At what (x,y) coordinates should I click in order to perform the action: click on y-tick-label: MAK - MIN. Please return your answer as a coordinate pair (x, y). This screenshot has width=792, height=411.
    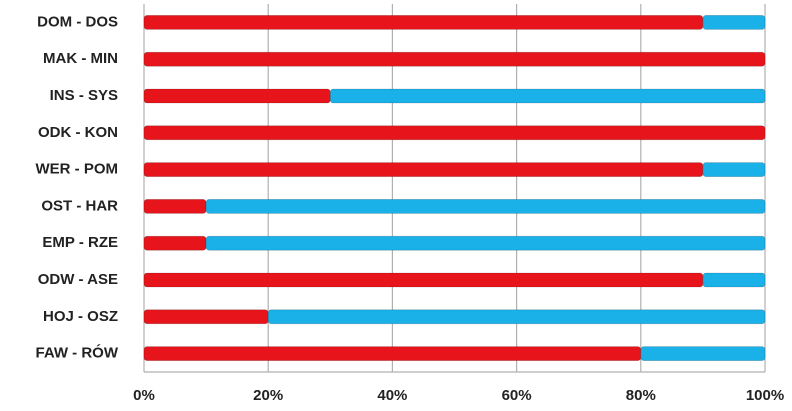
    Looking at the image, I should click on (80, 58).